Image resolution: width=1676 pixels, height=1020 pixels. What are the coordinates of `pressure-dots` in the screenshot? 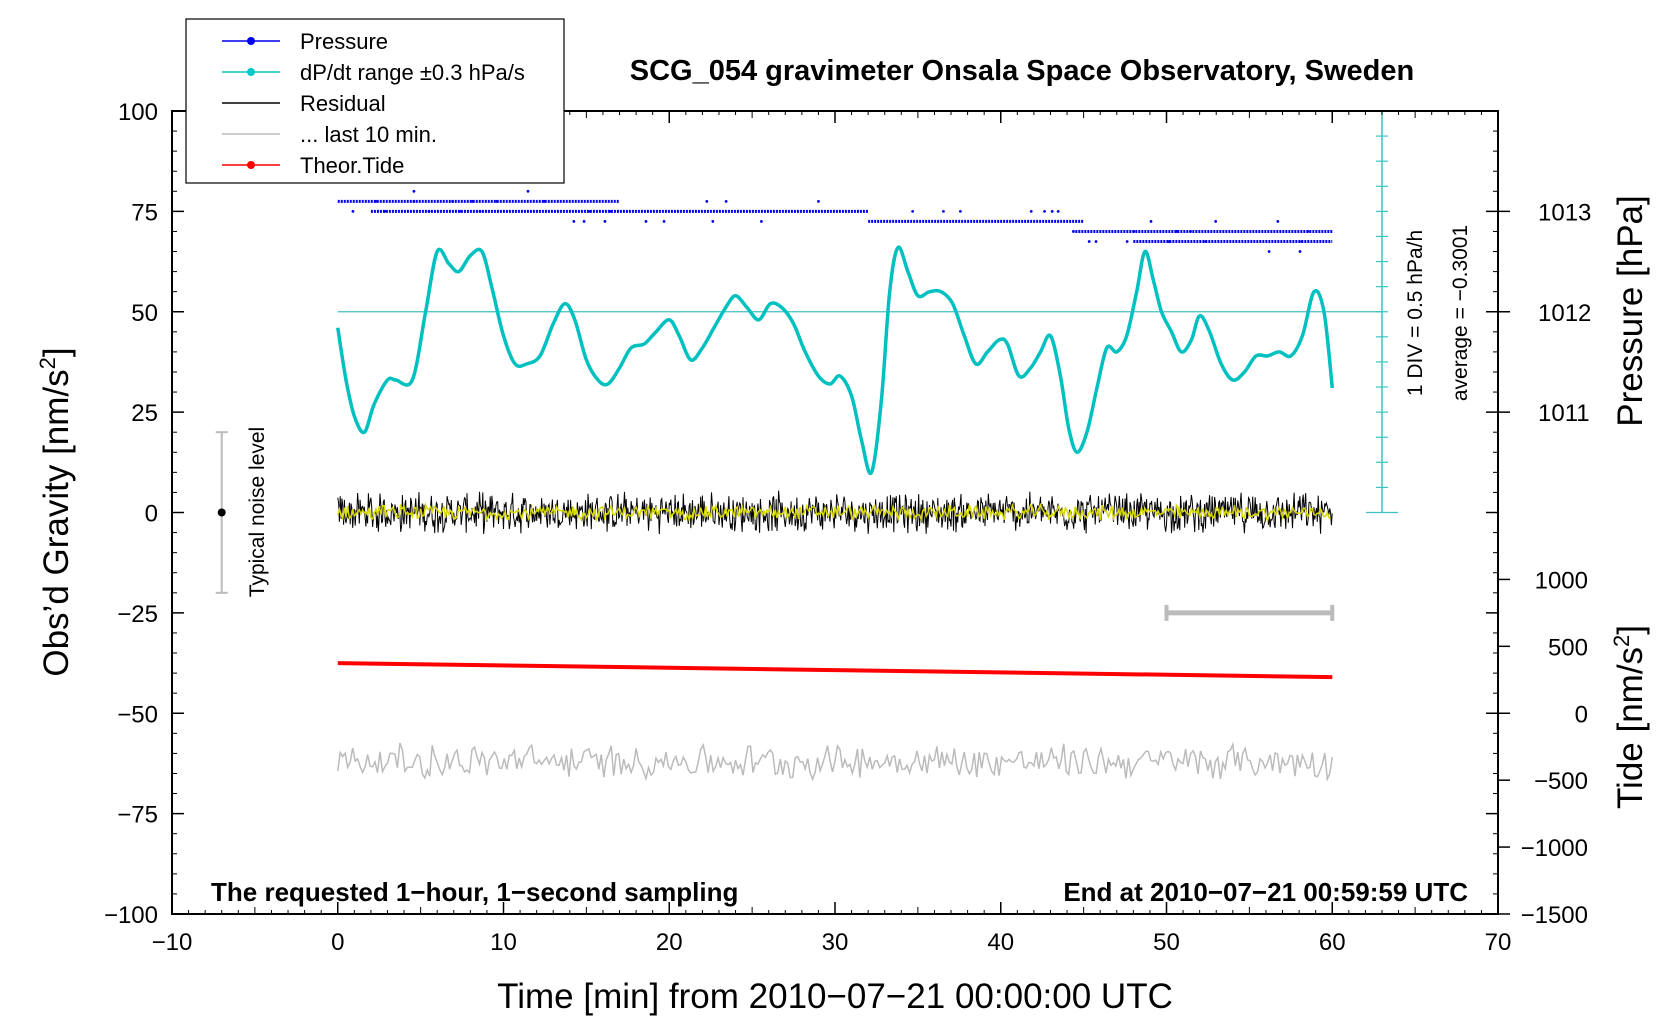 It's located at (835, 221).